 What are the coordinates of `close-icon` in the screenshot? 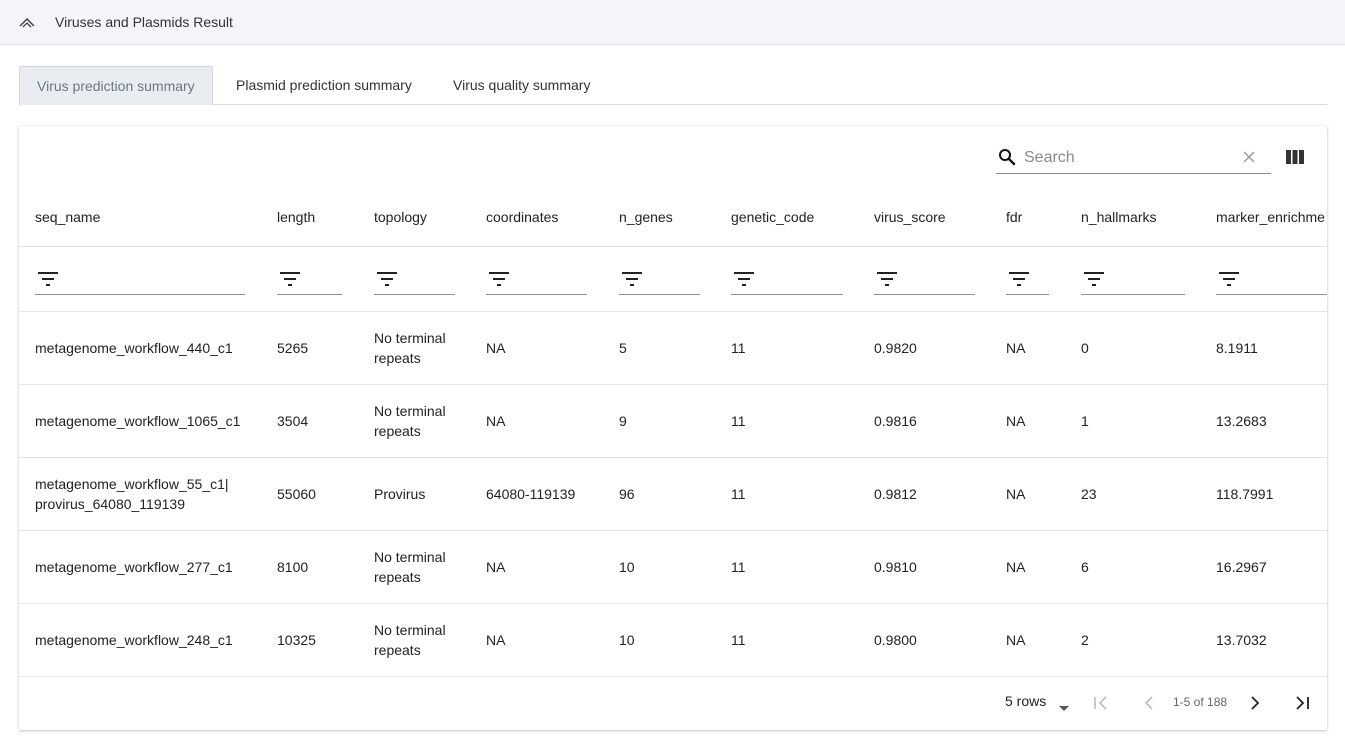 It's located at (1249, 157).